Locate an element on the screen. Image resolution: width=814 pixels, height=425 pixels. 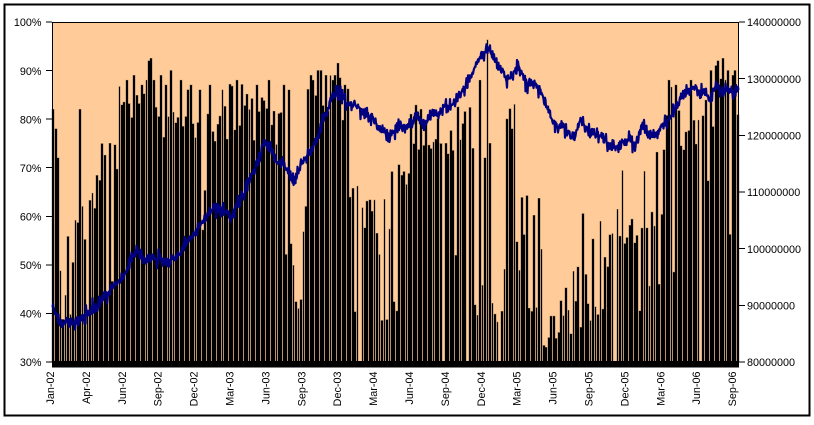
svg-text: 130000000 is located at coordinates (774, 80).